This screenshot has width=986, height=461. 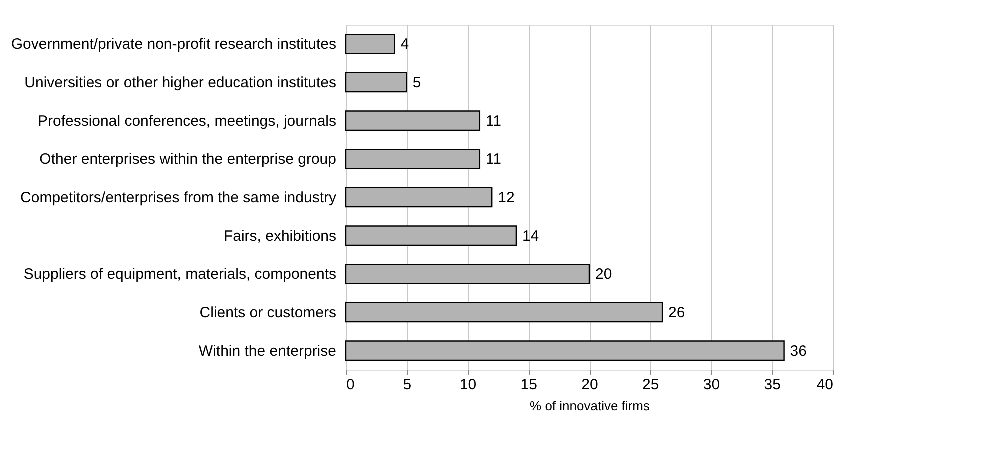 What do you see at coordinates (180, 83) in the screenshot?
I see `y-tick-label: Universities or other higher education institutes` at bounding box center [180, 83].